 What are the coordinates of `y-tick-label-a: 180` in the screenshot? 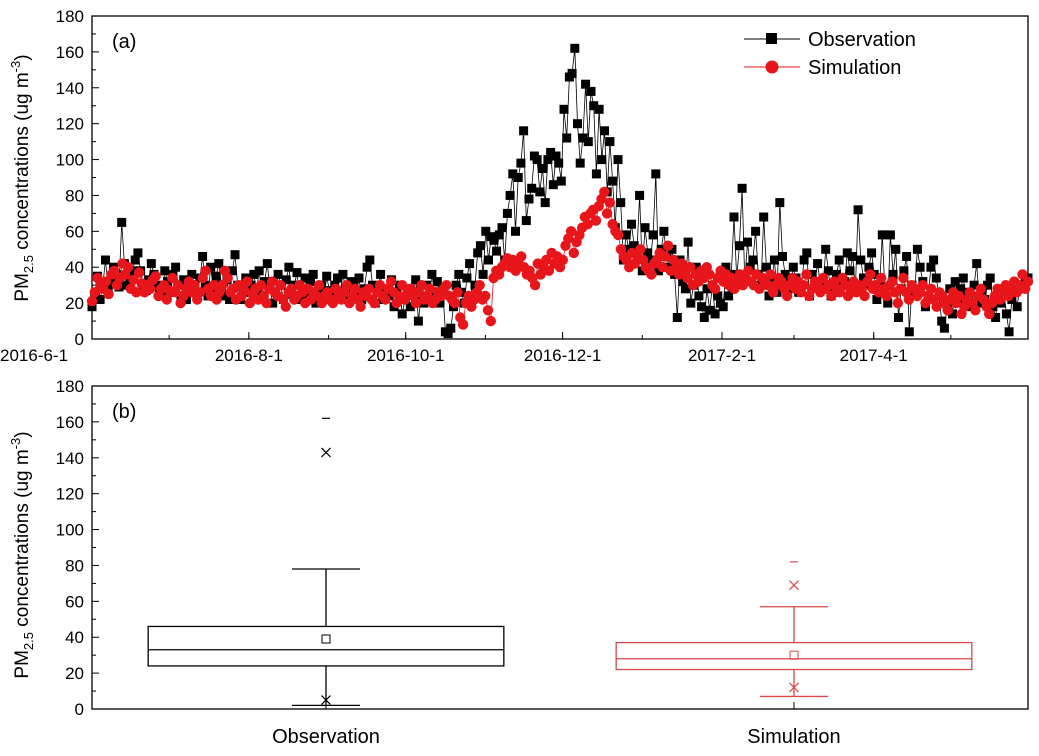 It's located at (70, 16).